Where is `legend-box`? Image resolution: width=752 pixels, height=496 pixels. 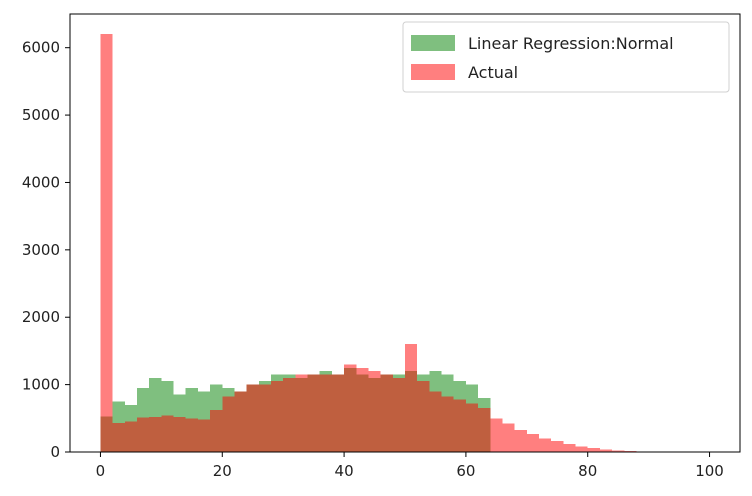 legend-box is located at coordinates (566, 57).